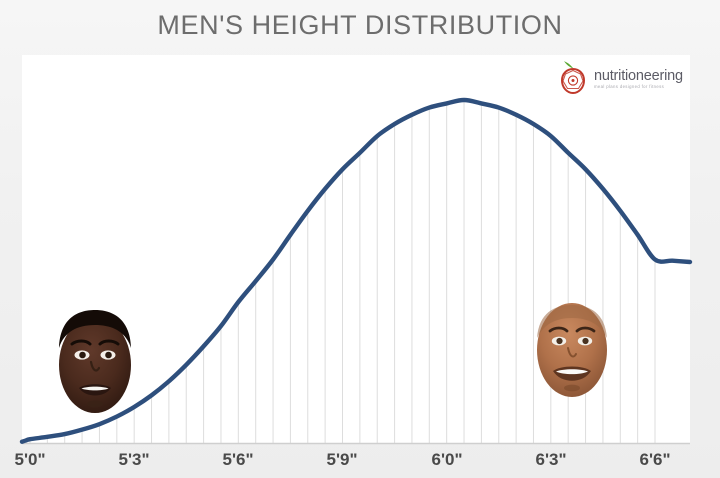  What do you see at coordinates (342, 459) in the screenshot?
I see `x-axis-tick-label: 5'9"` at bounding box center [342, 459].